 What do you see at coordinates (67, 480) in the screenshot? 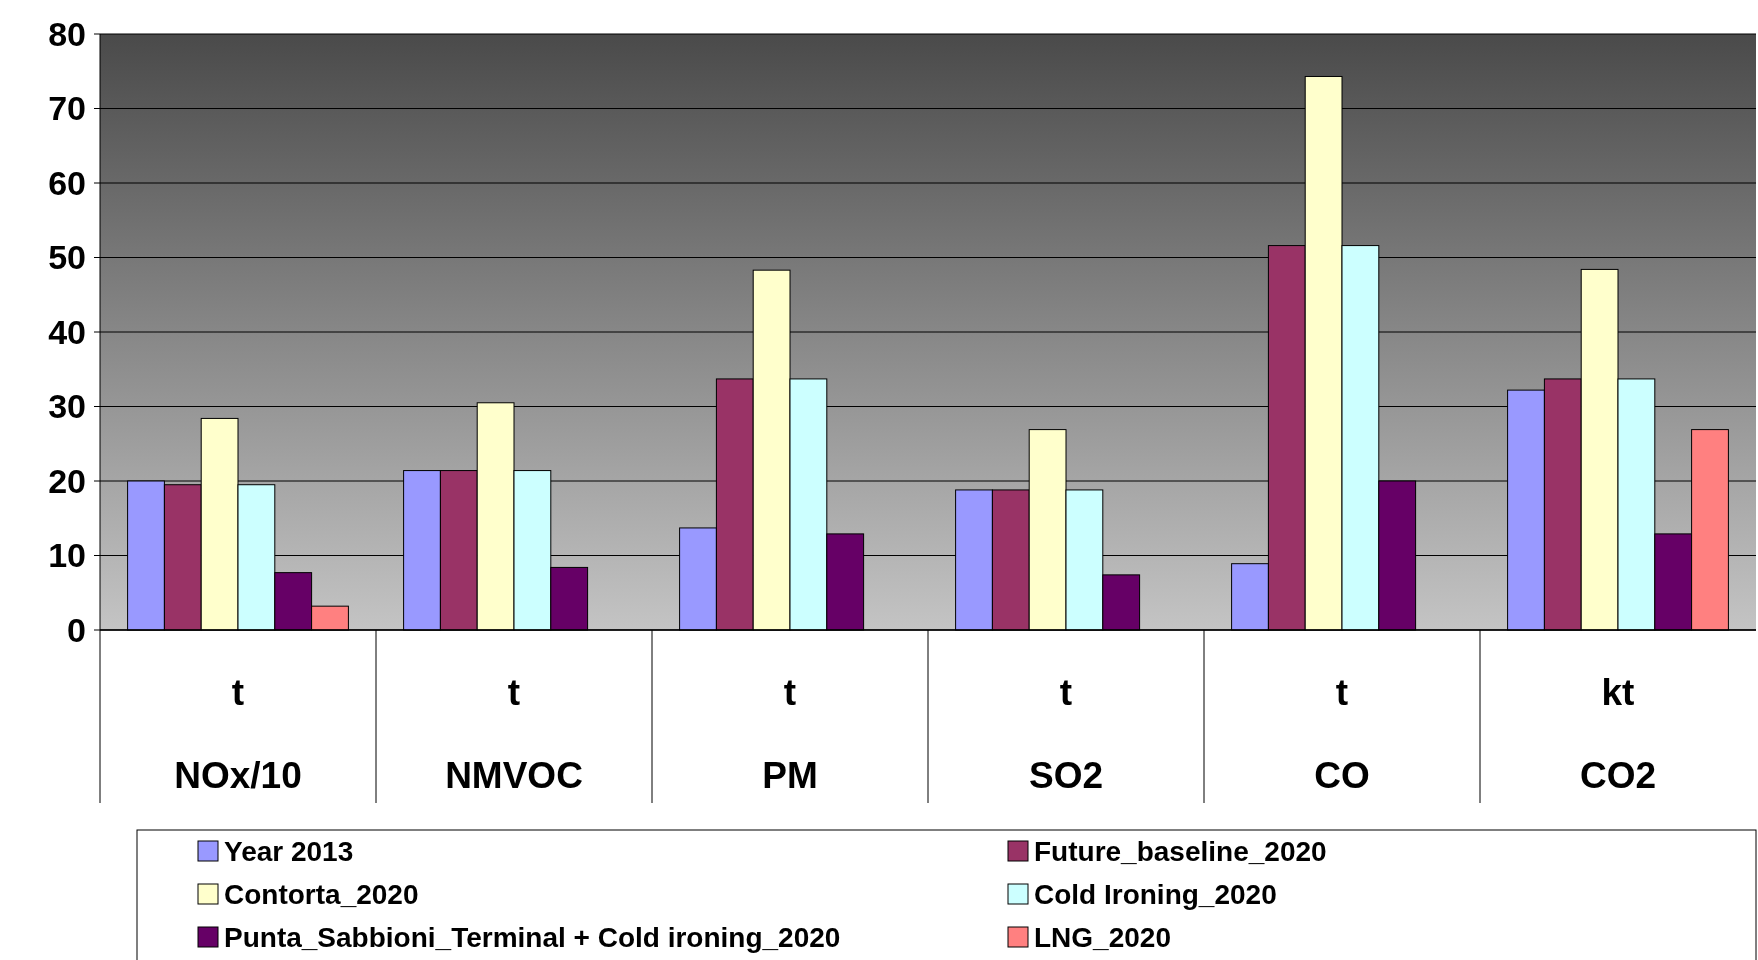
I see `y-tick-label: 20` at bounding box center [67, 480].